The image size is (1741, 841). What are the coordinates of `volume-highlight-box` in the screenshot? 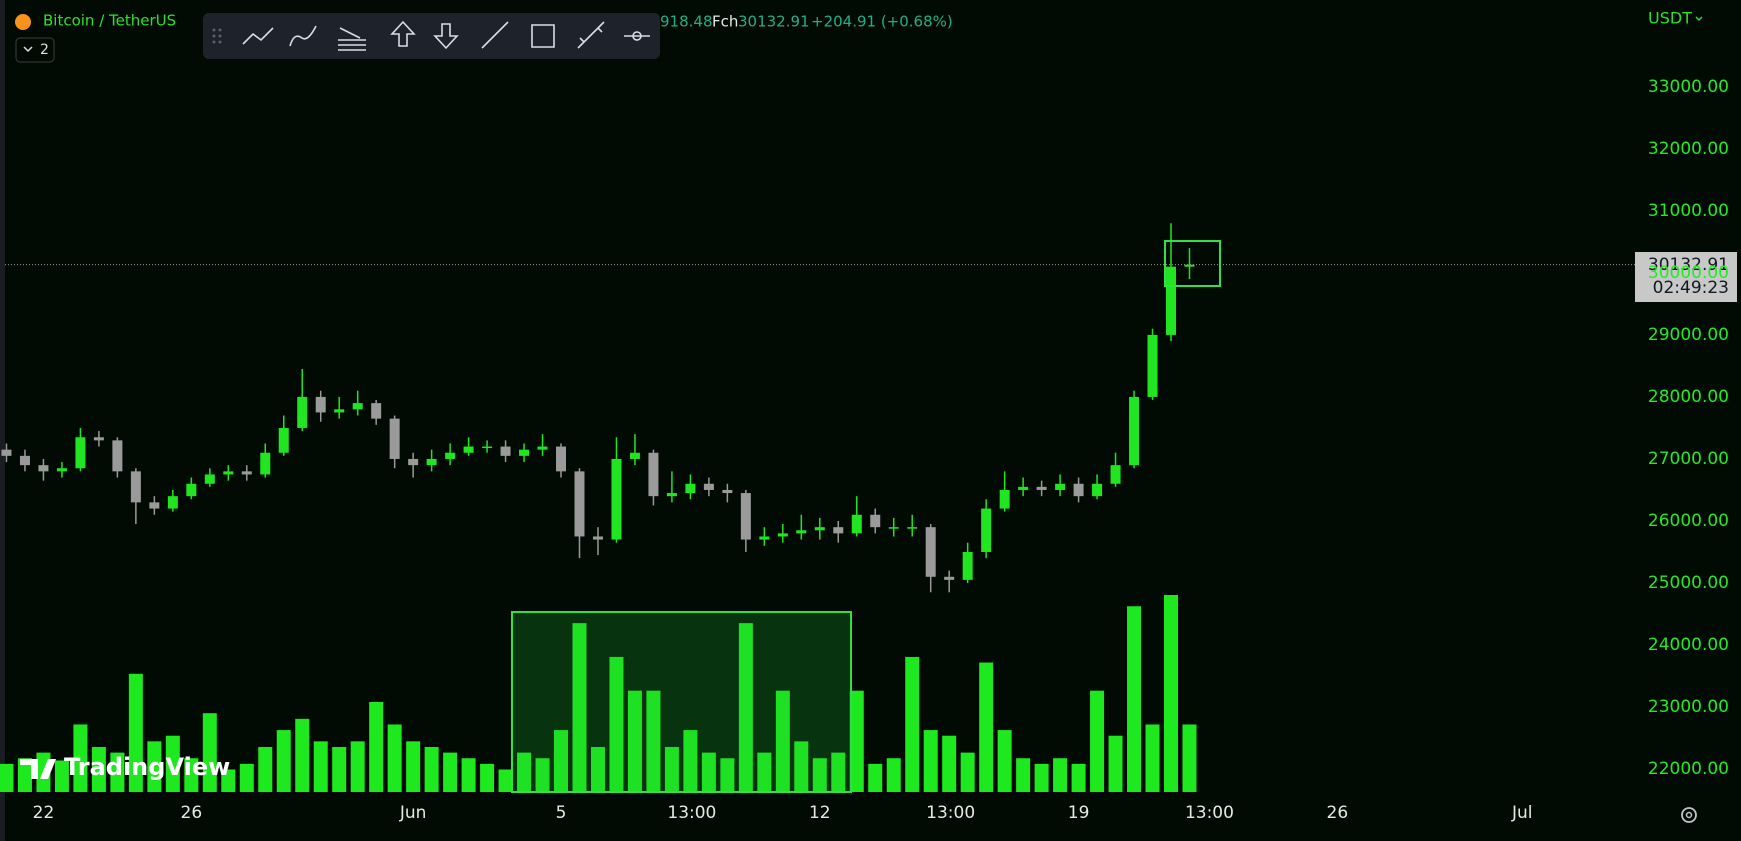 It's located at (681, 702).